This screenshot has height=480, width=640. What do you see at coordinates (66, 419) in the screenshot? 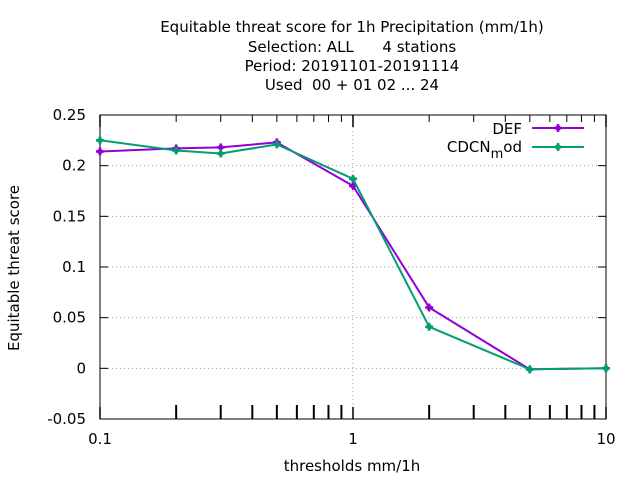
I see `y-tick-label-0: -0.05` at bounding box center [66, 419].